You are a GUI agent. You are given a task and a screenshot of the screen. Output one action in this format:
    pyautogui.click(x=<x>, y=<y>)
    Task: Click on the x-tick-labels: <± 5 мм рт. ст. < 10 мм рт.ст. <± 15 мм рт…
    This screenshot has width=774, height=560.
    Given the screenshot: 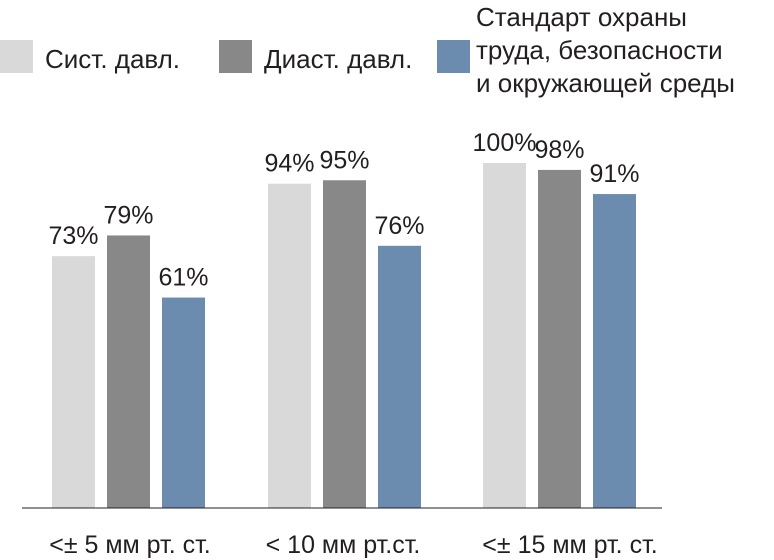 What is the action you would take?
    pyautogui.click(x=353, y=545)
    